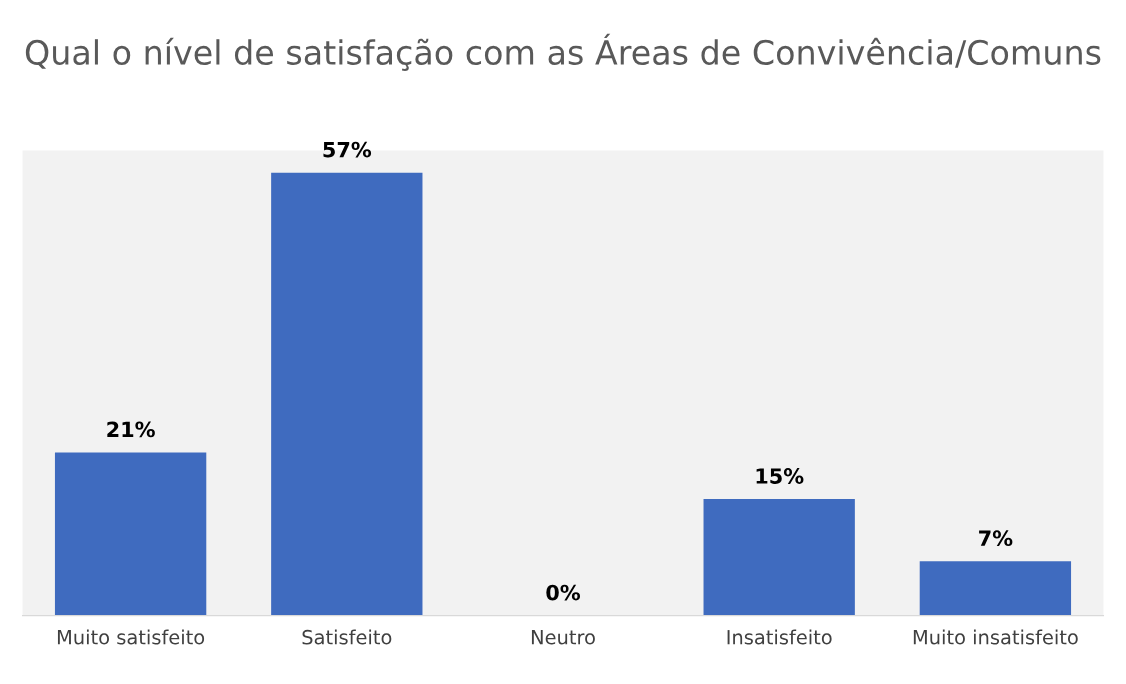  Describe the element at coordinates (563, 52) in the screenshot. I see `chart-title: Qual o nível de satisfação com as Áreas de Convivência/Comuns` at that location.